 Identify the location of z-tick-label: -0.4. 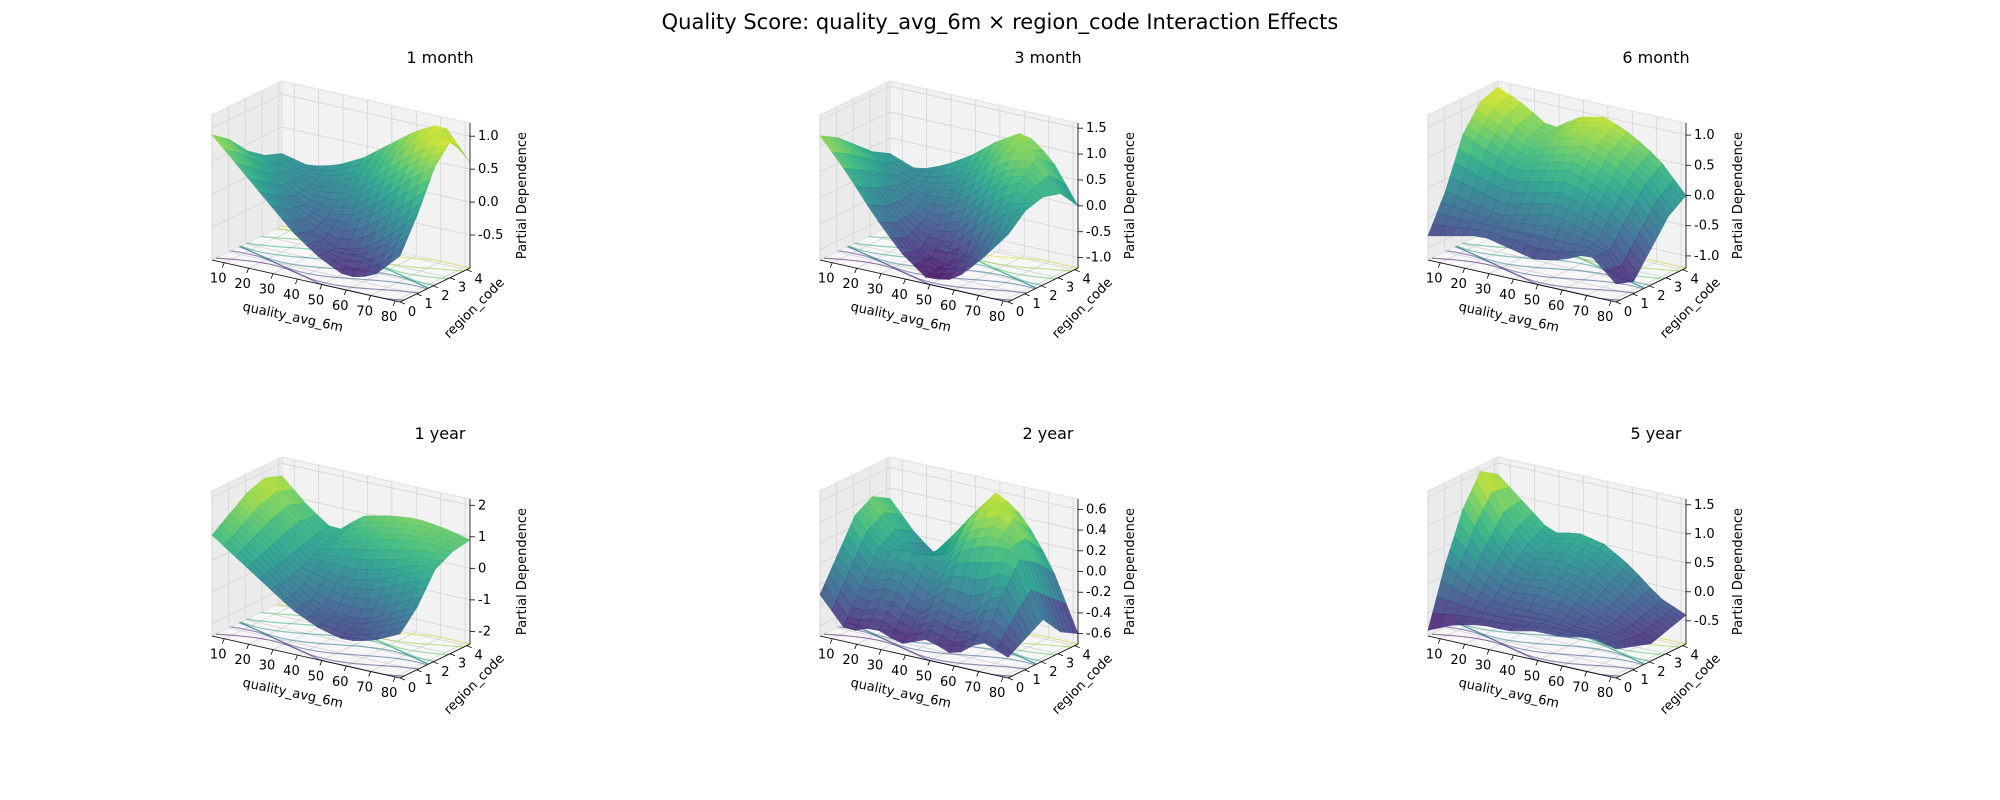
(1098, 613).